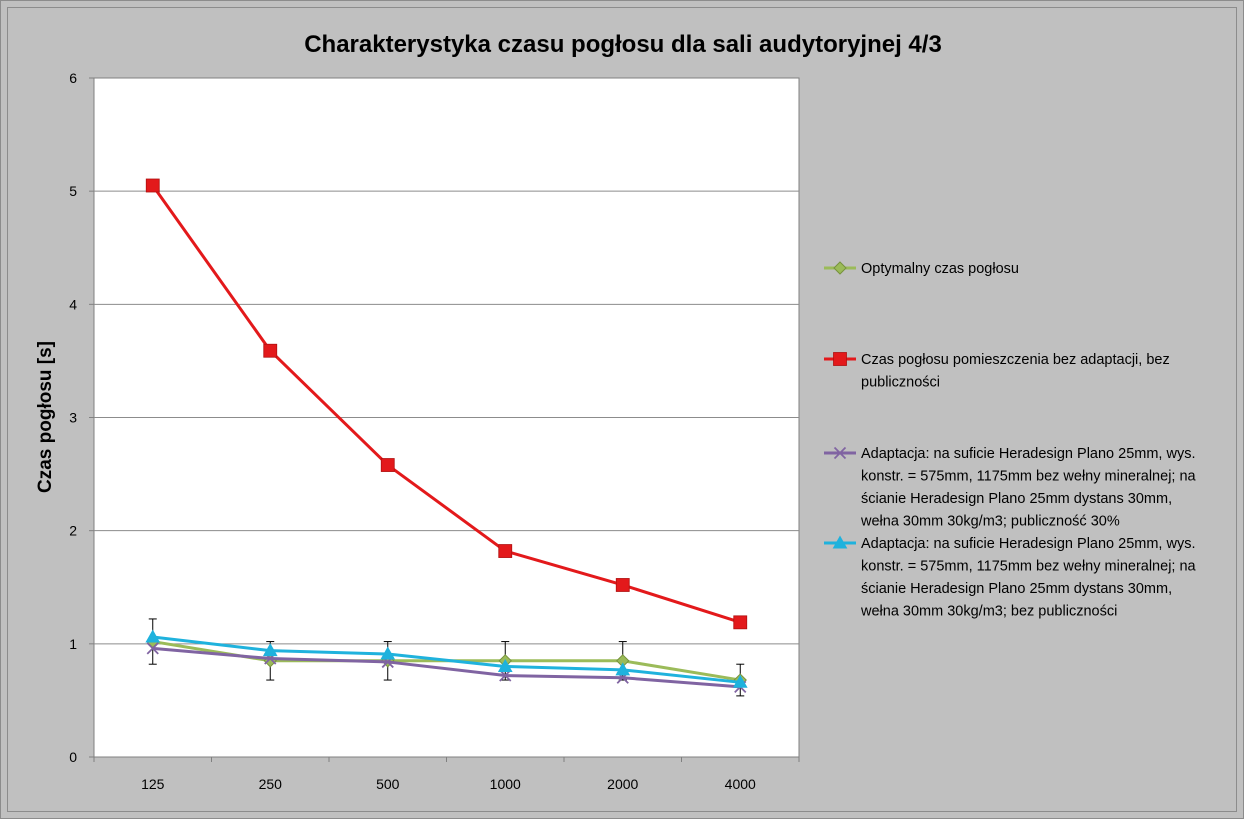 This screenshot has width=1244, height=820. What do you see at coordinates (73, 304) in the screenshot?
I see `y-tick-label: 4` at bounding box center [73, 304].